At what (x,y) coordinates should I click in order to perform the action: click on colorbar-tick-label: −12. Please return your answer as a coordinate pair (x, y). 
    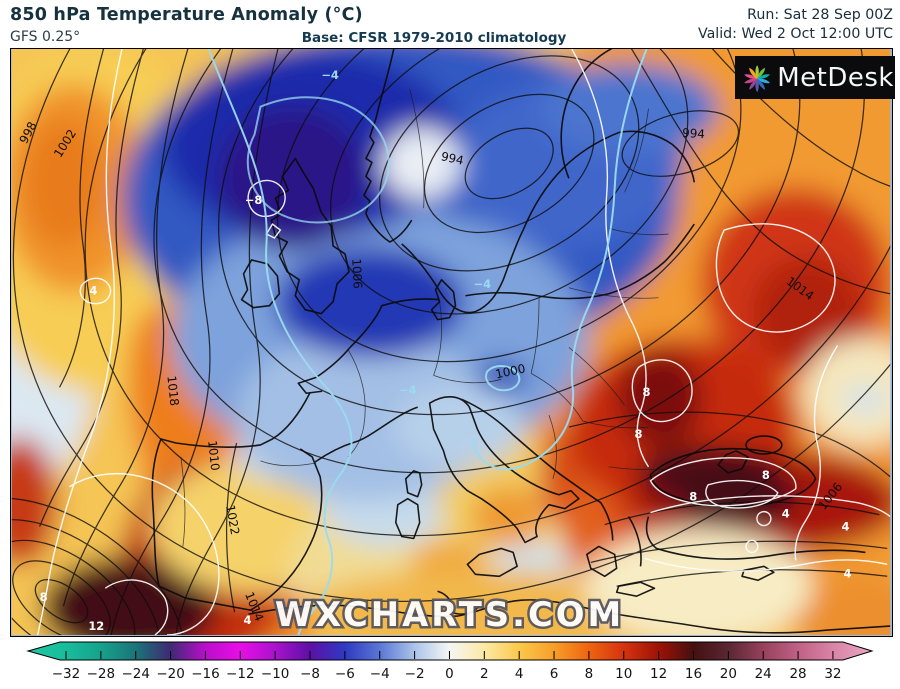
    Looking at the image, I should click on (240, 674).